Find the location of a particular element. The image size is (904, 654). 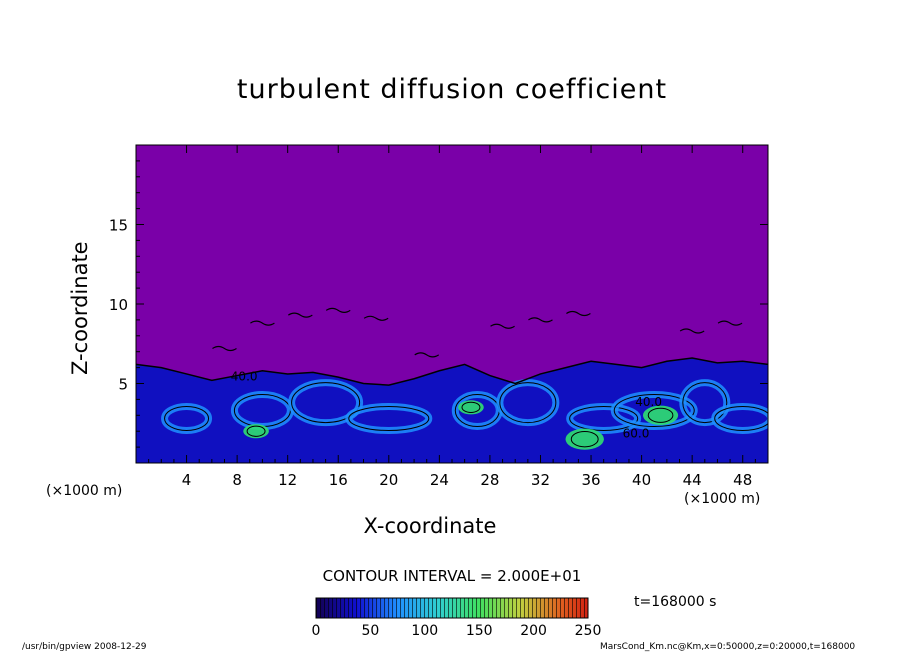

contour-value-label: 60.0 is located at coordinates (636, 434).